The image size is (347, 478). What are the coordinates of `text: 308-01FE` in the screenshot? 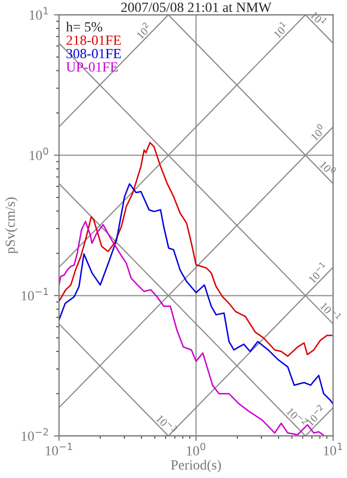 It's located at (93, 53).